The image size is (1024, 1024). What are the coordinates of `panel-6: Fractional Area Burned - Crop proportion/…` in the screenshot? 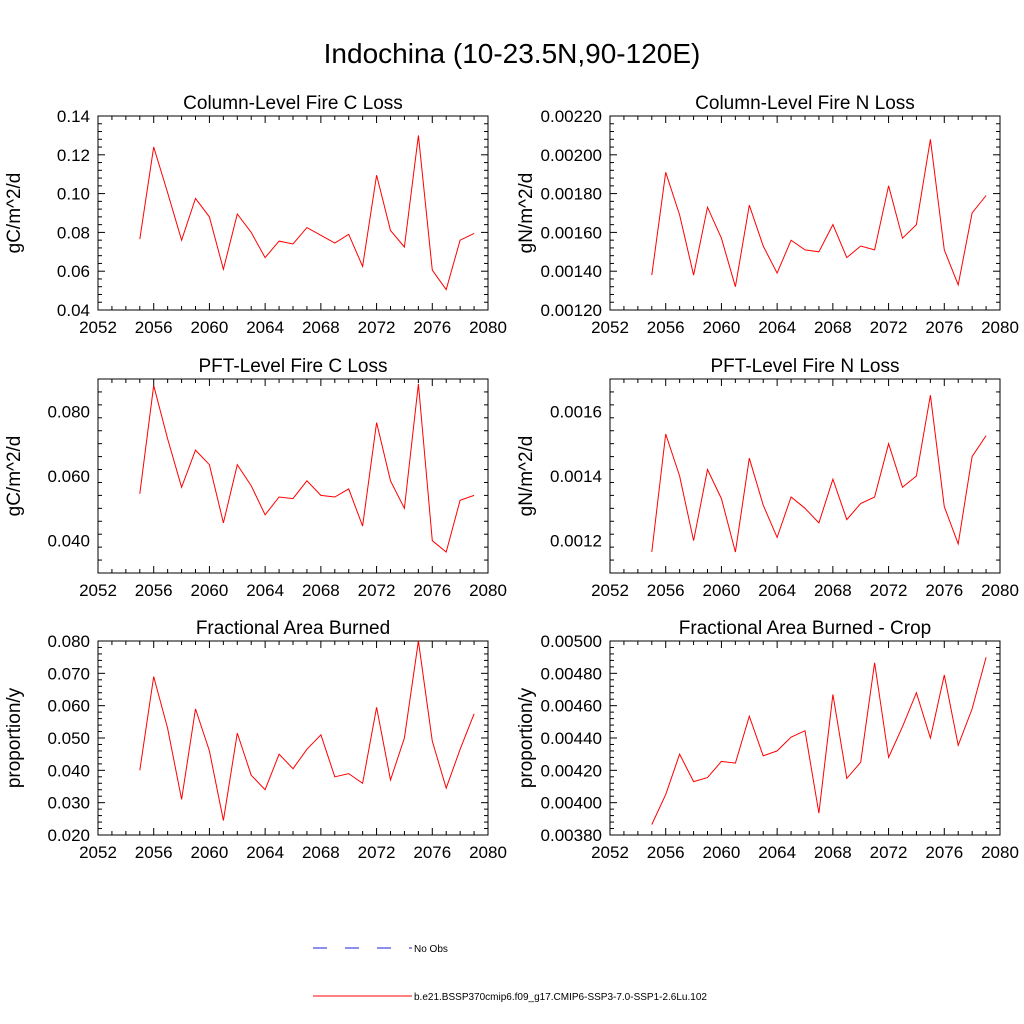 It's located at (767, 740).